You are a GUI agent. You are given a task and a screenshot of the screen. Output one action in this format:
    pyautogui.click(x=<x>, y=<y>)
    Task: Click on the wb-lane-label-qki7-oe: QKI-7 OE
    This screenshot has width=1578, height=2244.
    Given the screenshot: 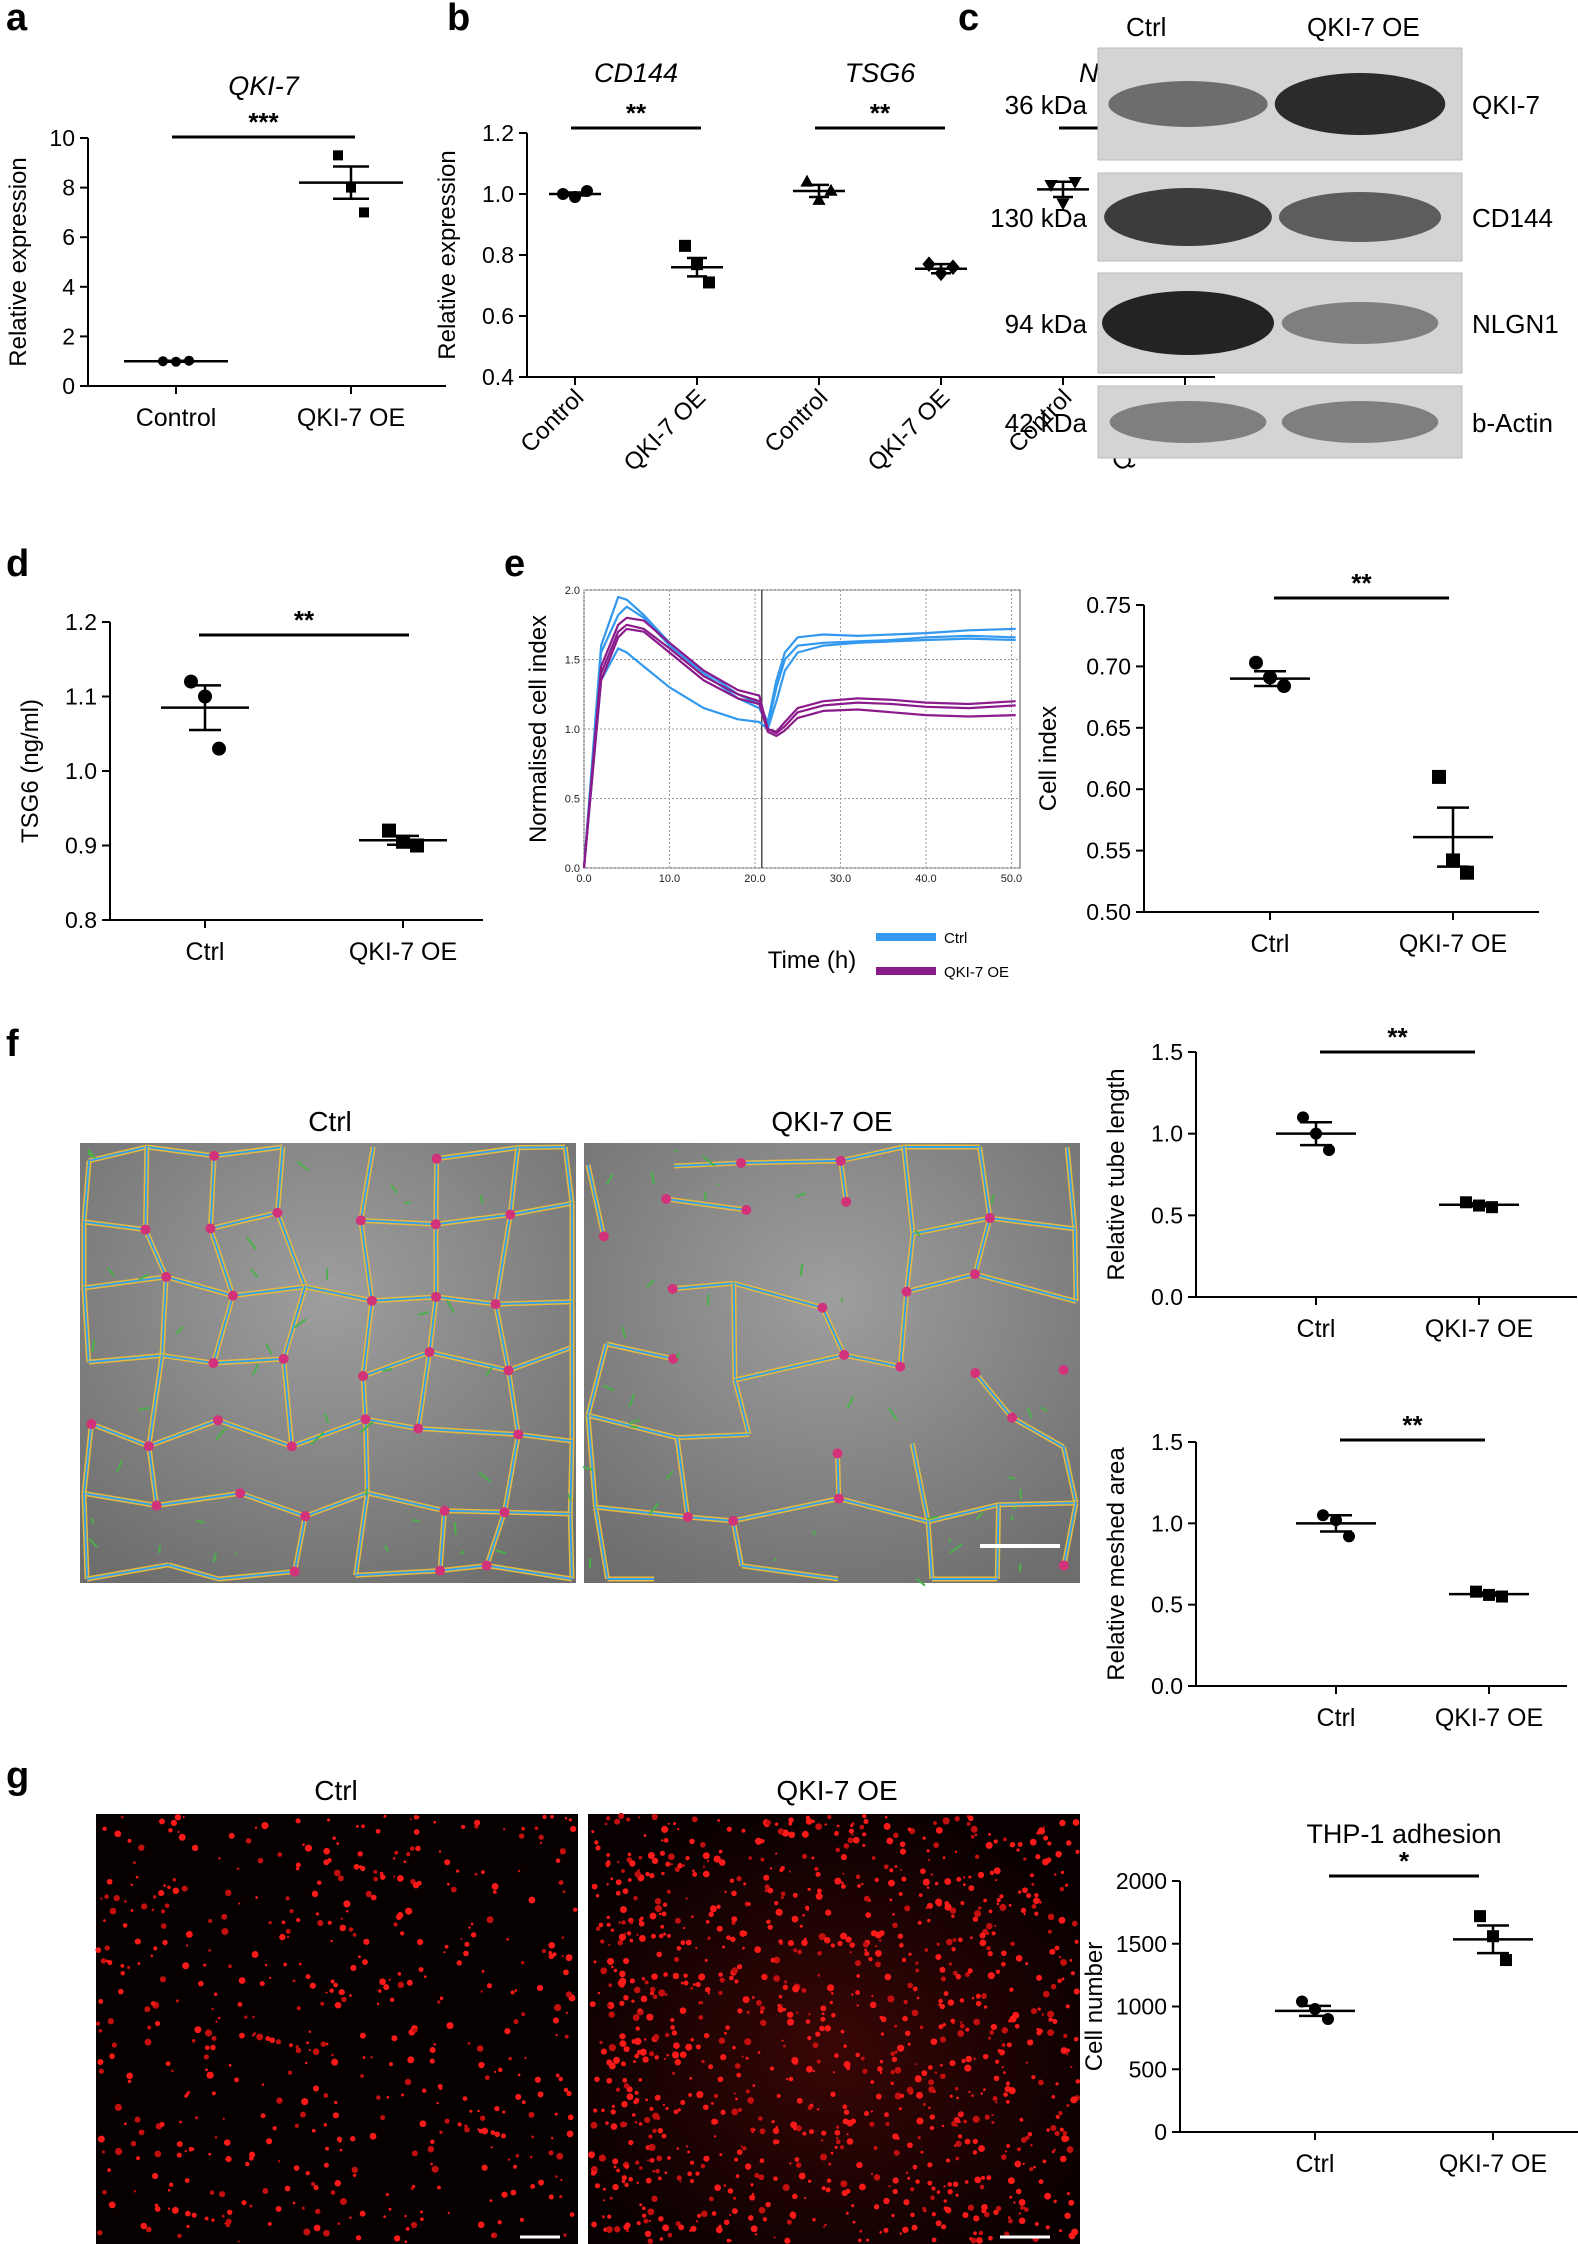 What is the action you would take?
    pyautogui.click(x=1363, y=27)
    